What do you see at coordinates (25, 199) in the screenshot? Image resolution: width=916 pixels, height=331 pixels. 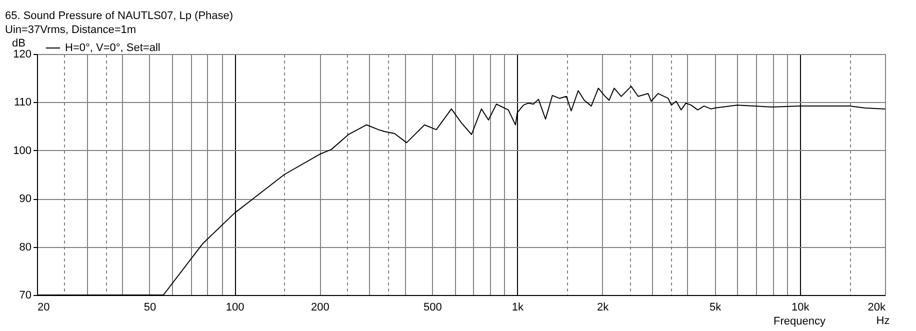 I see `y-tick-label: 90` at bounding box center [25, 199].